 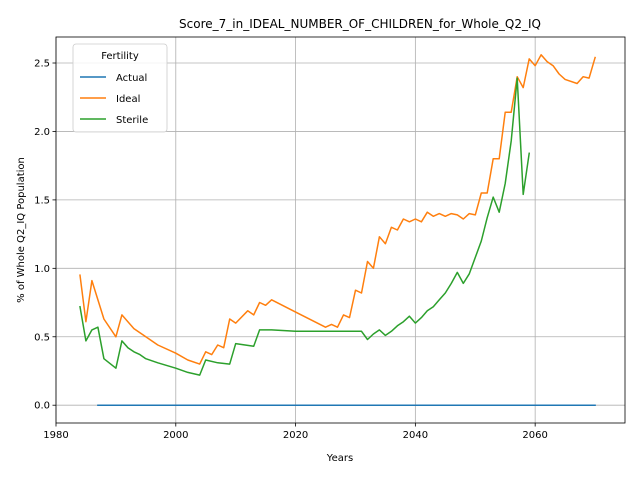 What do you see at coordinates (42, 64) in the screenshot?
I see `y-tick-label: 2.5` at bounding box center [42, 64].